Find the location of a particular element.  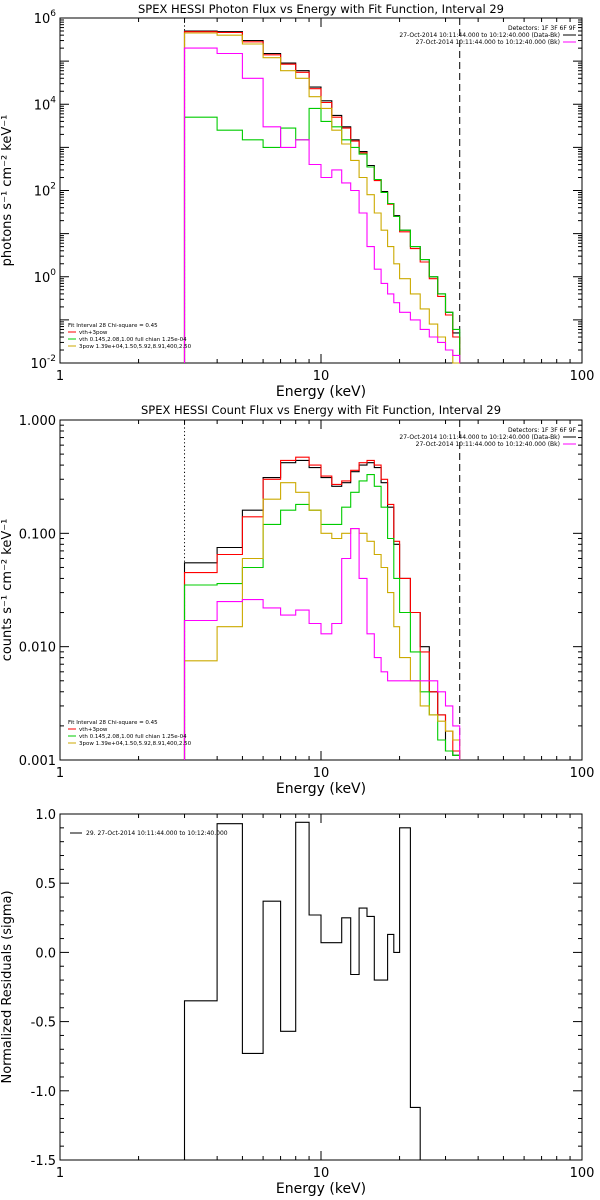

series-residuals is located at coordinates (321, 991).